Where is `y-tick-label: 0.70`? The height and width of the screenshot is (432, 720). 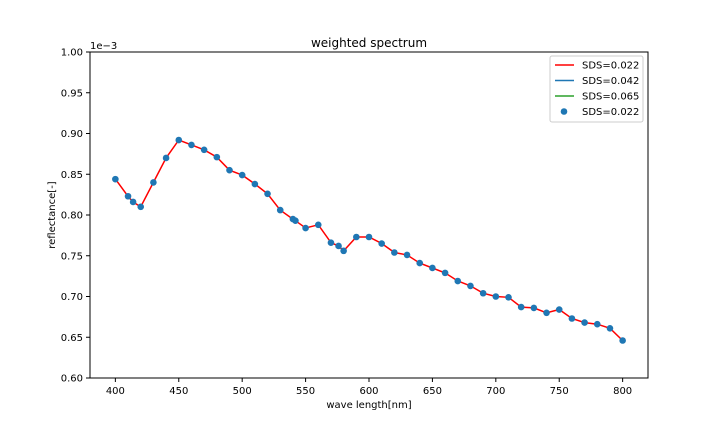 y-tick-label: 0.70 is located at coordinates (72, 297).